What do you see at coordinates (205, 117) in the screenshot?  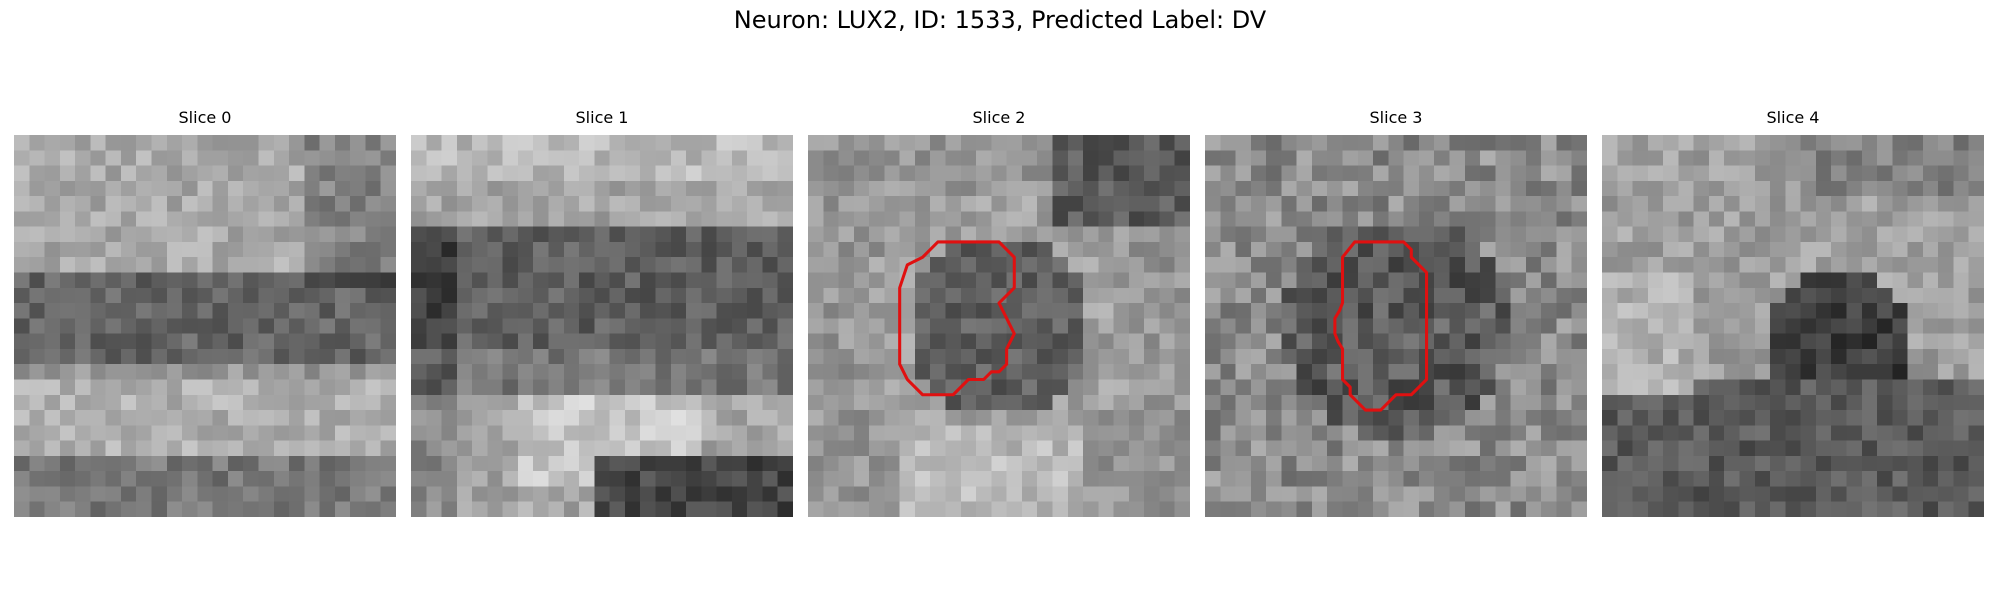 I see `slice-0-title: Slice 0` at bounding box center [205, 117].